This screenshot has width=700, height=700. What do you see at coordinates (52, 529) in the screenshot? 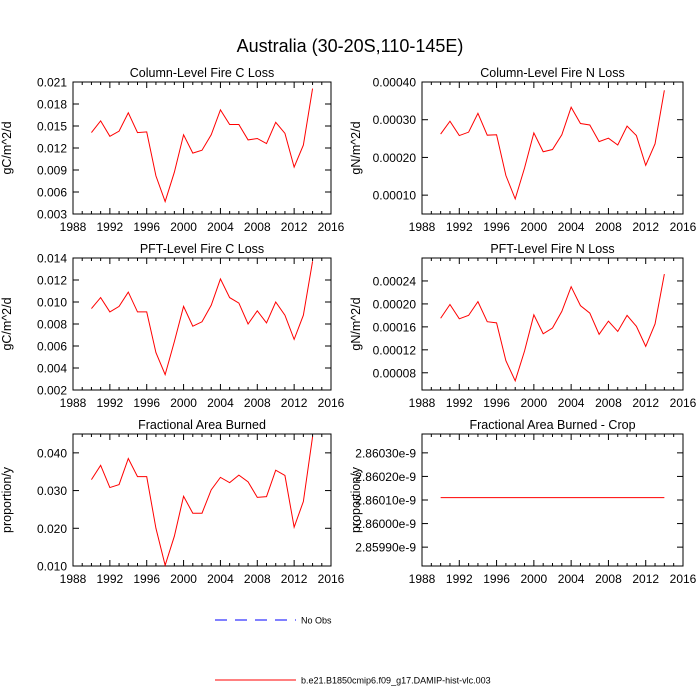
I see `y-tick-label: 0.020` at bounding box center [52, 529].